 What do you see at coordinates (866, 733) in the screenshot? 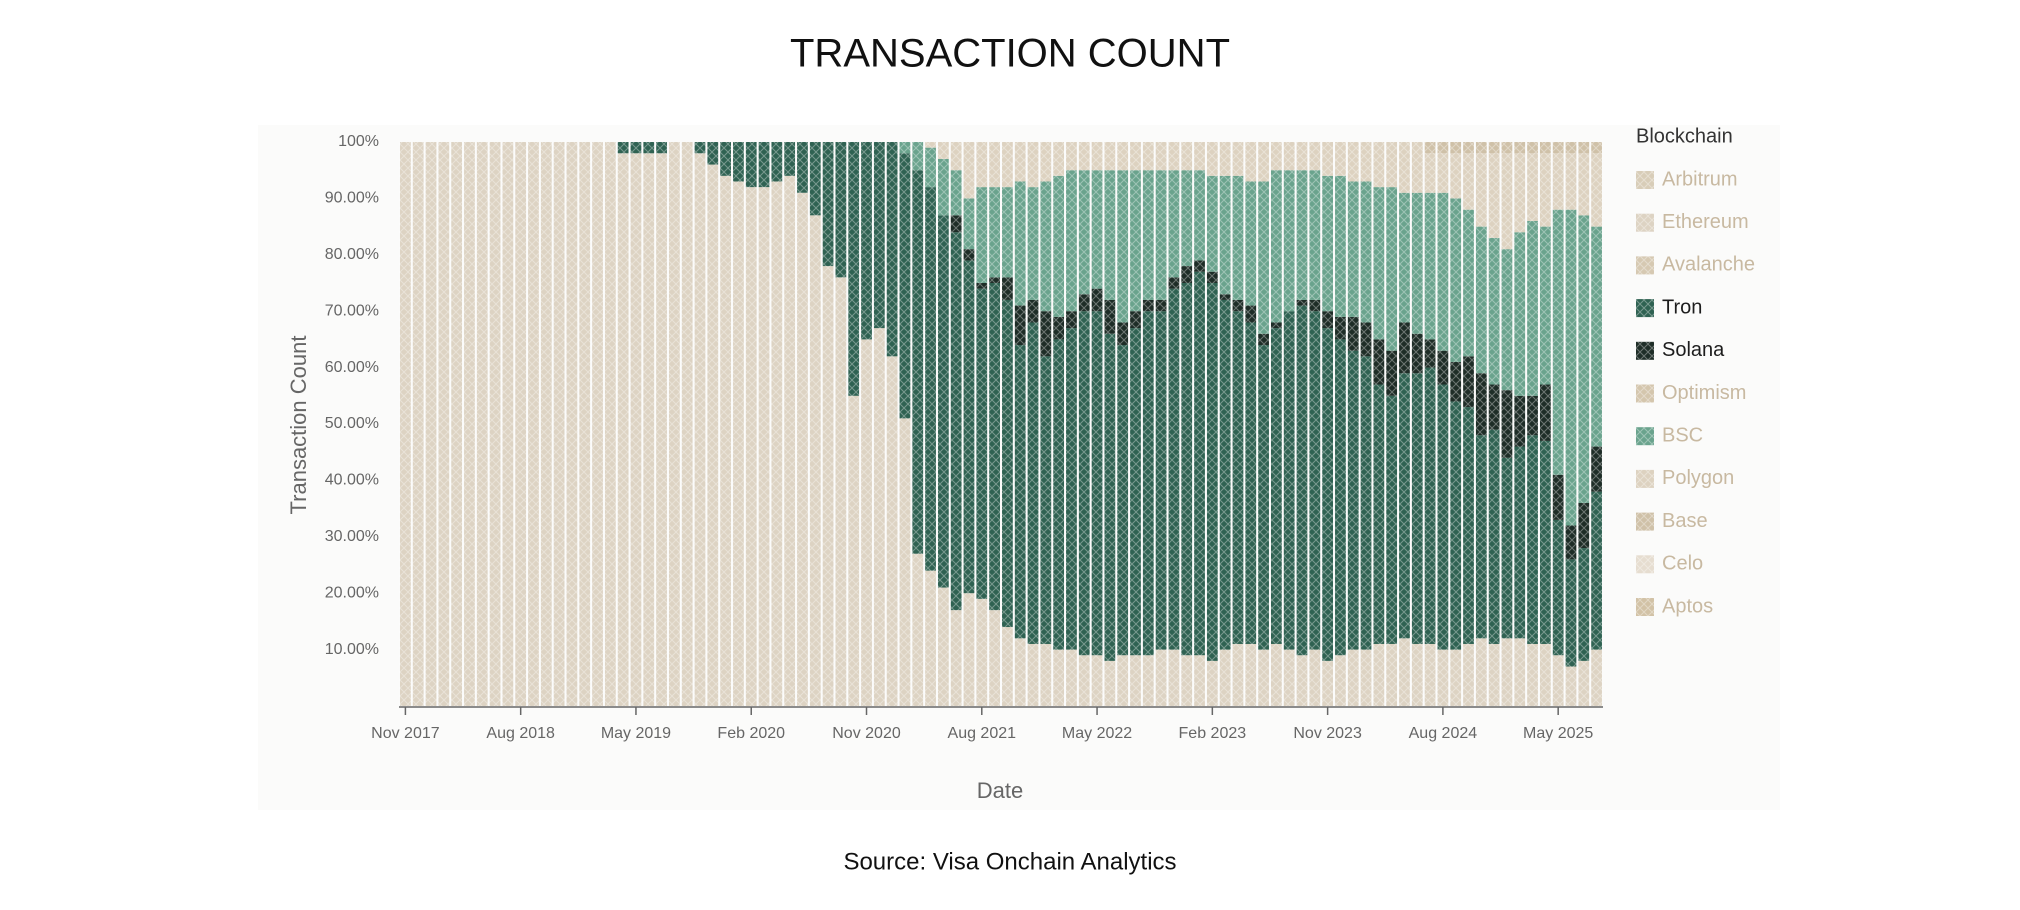
I see `x-tick-label: Nov 2020` at bounding box center [866, 733].